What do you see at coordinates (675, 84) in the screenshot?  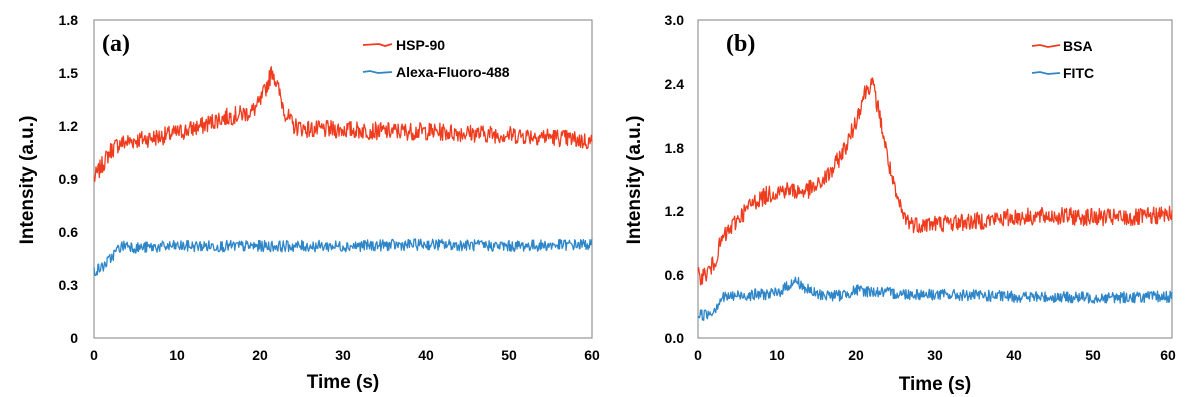 I see `y-tick-label: 2.4` at bounding box center [675, 84].